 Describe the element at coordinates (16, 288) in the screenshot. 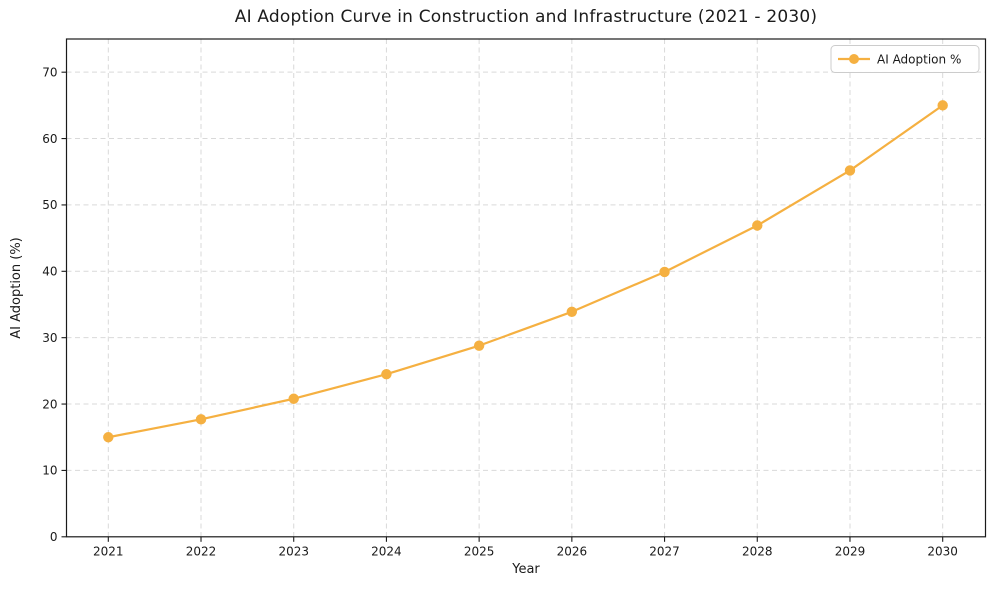

I see `y-axis-label: AI Adoption (%)` at that location.